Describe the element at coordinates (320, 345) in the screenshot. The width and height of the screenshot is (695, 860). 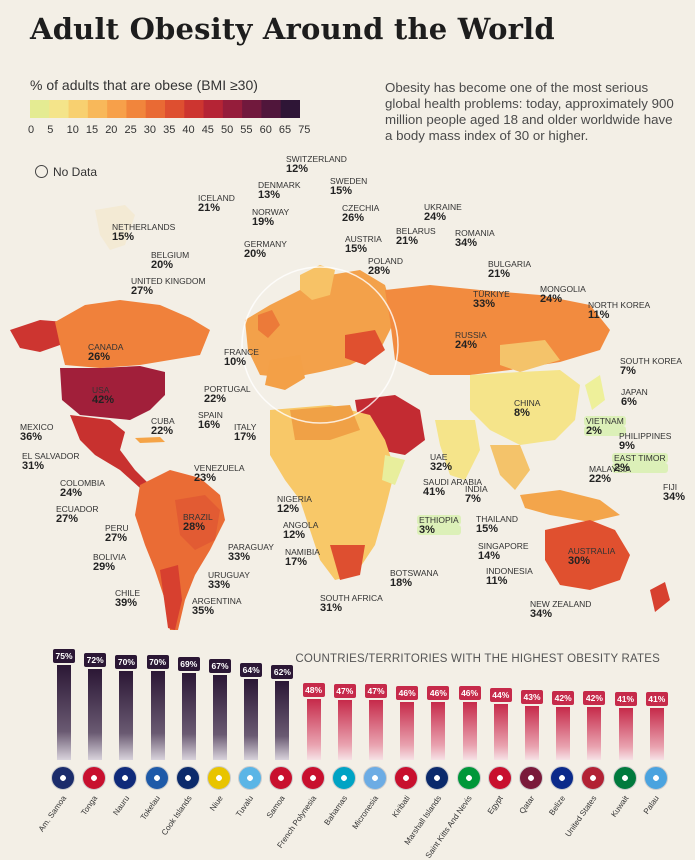
I see `europe-focus-circle` at that location.